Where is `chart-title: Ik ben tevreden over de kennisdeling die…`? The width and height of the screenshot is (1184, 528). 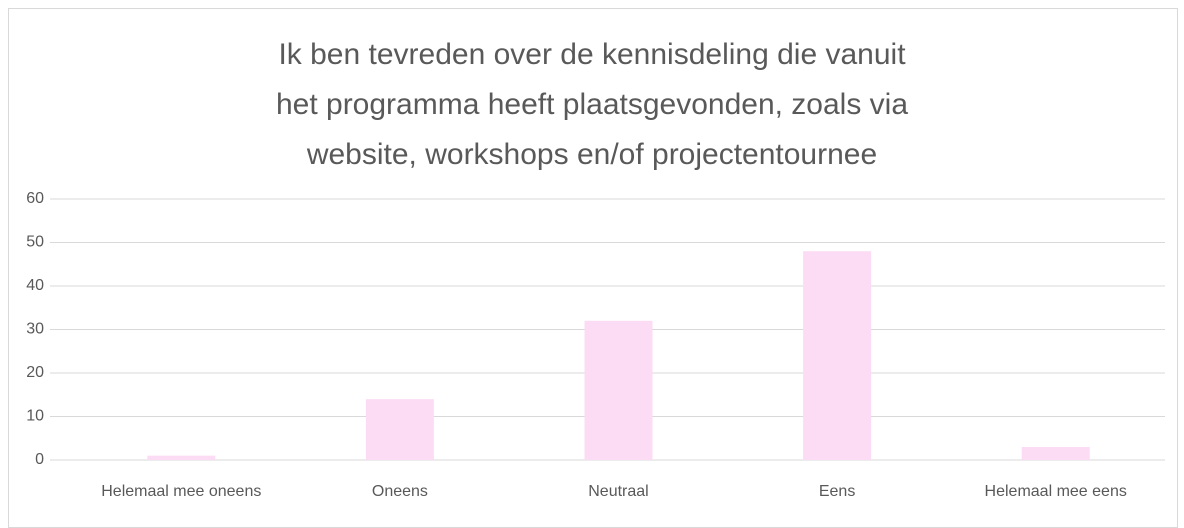
chart-title: Ik ben tevreden over de kennisdeling die… is located at coordinates (592, 104).